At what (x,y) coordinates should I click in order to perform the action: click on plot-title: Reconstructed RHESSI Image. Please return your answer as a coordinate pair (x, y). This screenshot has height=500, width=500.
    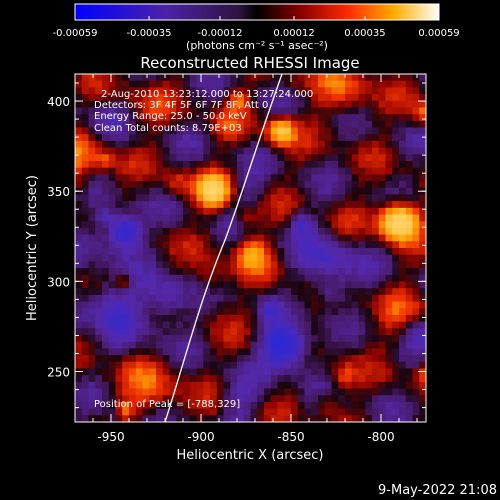
    Looking at the image, I should click on (249, 63).